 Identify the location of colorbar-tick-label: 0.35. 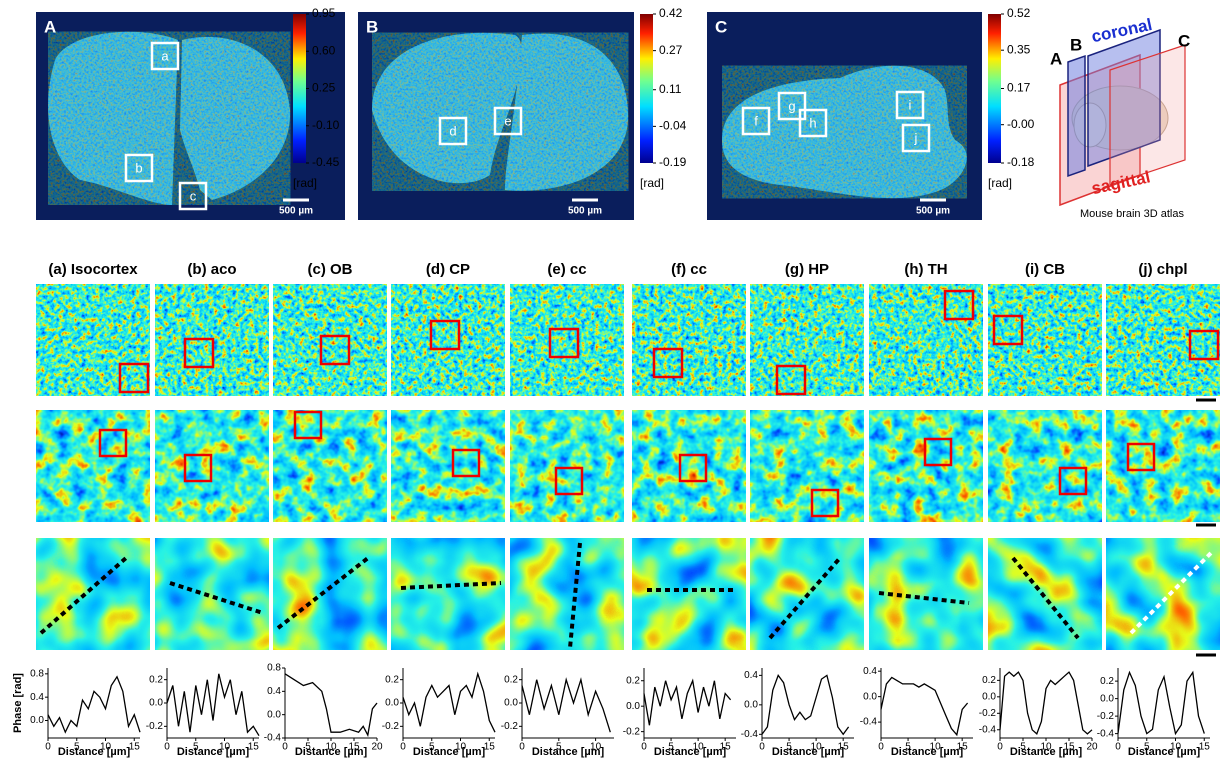
(1019, 49).